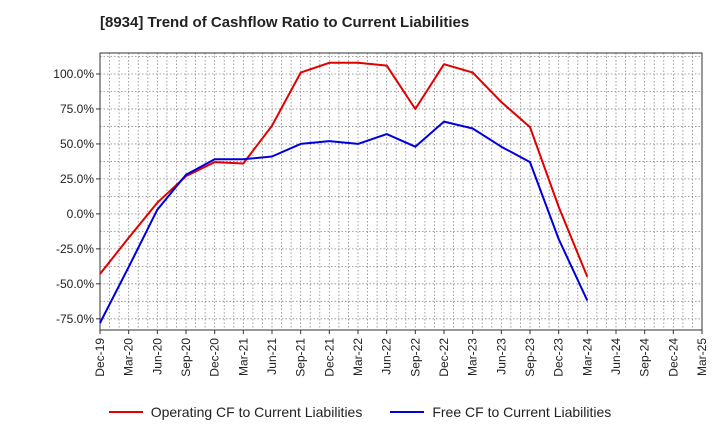  Describe the element at coordinates (415, 357) in the screenshot. I see `x-tick-label: Sep-22` at that location.